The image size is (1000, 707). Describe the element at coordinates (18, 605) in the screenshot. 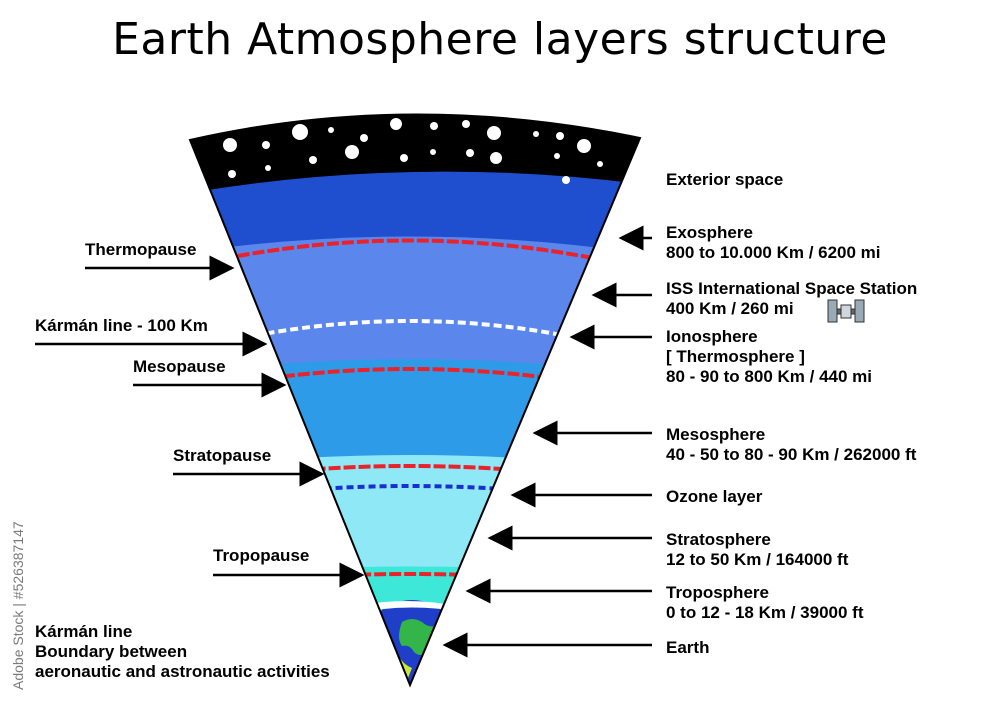

I see `watermark-text: Adobe Stock | #526387147` at that location.